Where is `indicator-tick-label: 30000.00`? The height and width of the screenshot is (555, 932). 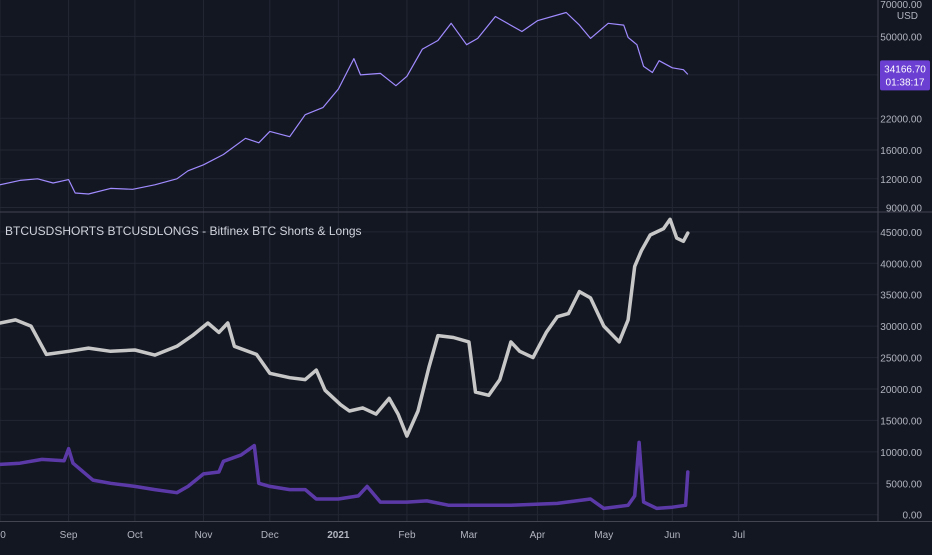
indicator-tick-label: 30000.00 is located at coordinates (901, 327).